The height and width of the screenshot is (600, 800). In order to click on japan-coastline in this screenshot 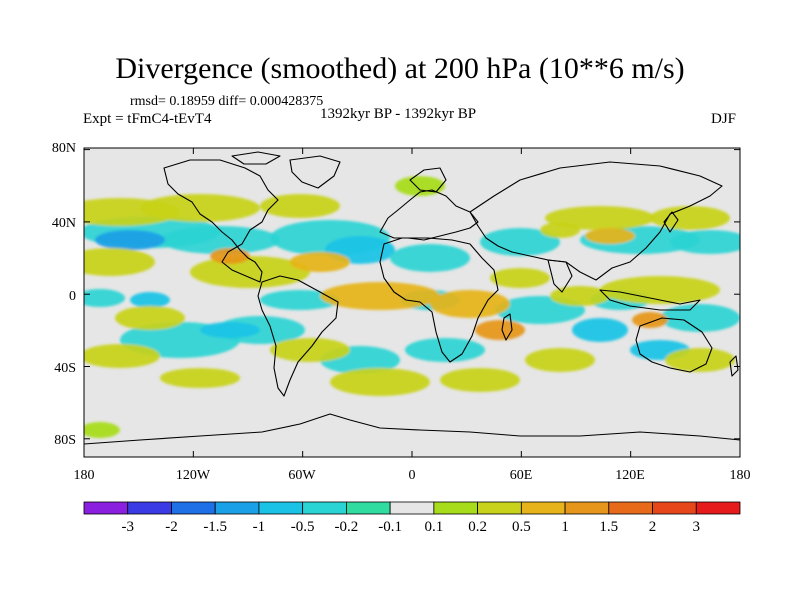, I will do `click(671, 222)`.